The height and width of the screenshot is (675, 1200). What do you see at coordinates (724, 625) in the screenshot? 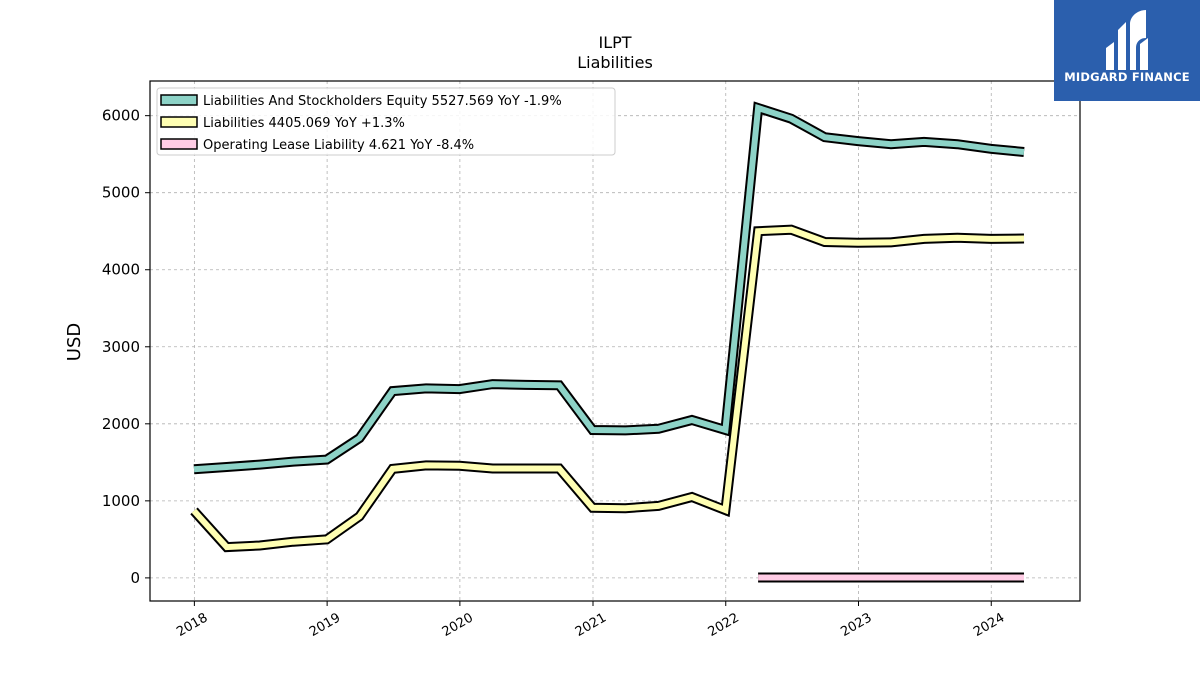
I see `x-tick-label: 2022` at bounding box center [724, 625].